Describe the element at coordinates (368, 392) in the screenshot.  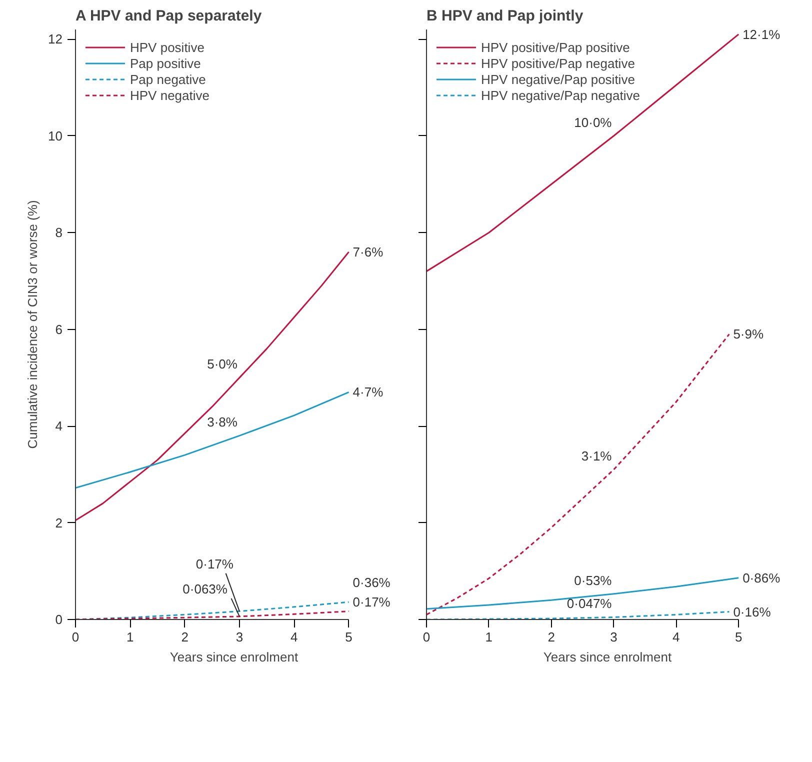
I see `annotation: 4·7%` at that location.